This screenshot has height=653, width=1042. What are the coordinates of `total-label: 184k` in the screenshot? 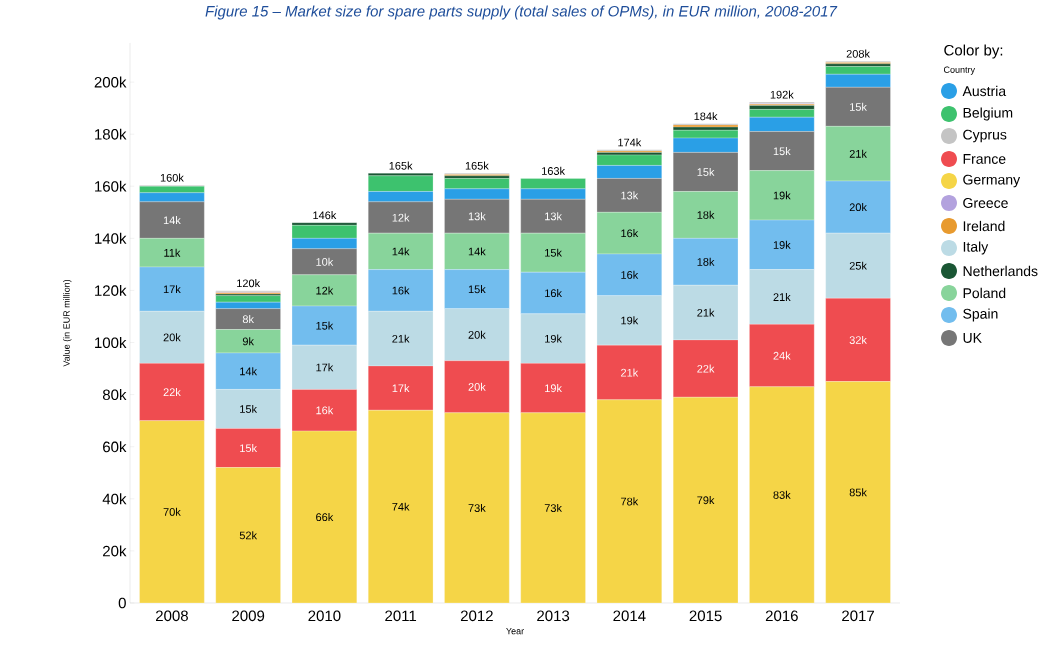 It's located at (706, 116).